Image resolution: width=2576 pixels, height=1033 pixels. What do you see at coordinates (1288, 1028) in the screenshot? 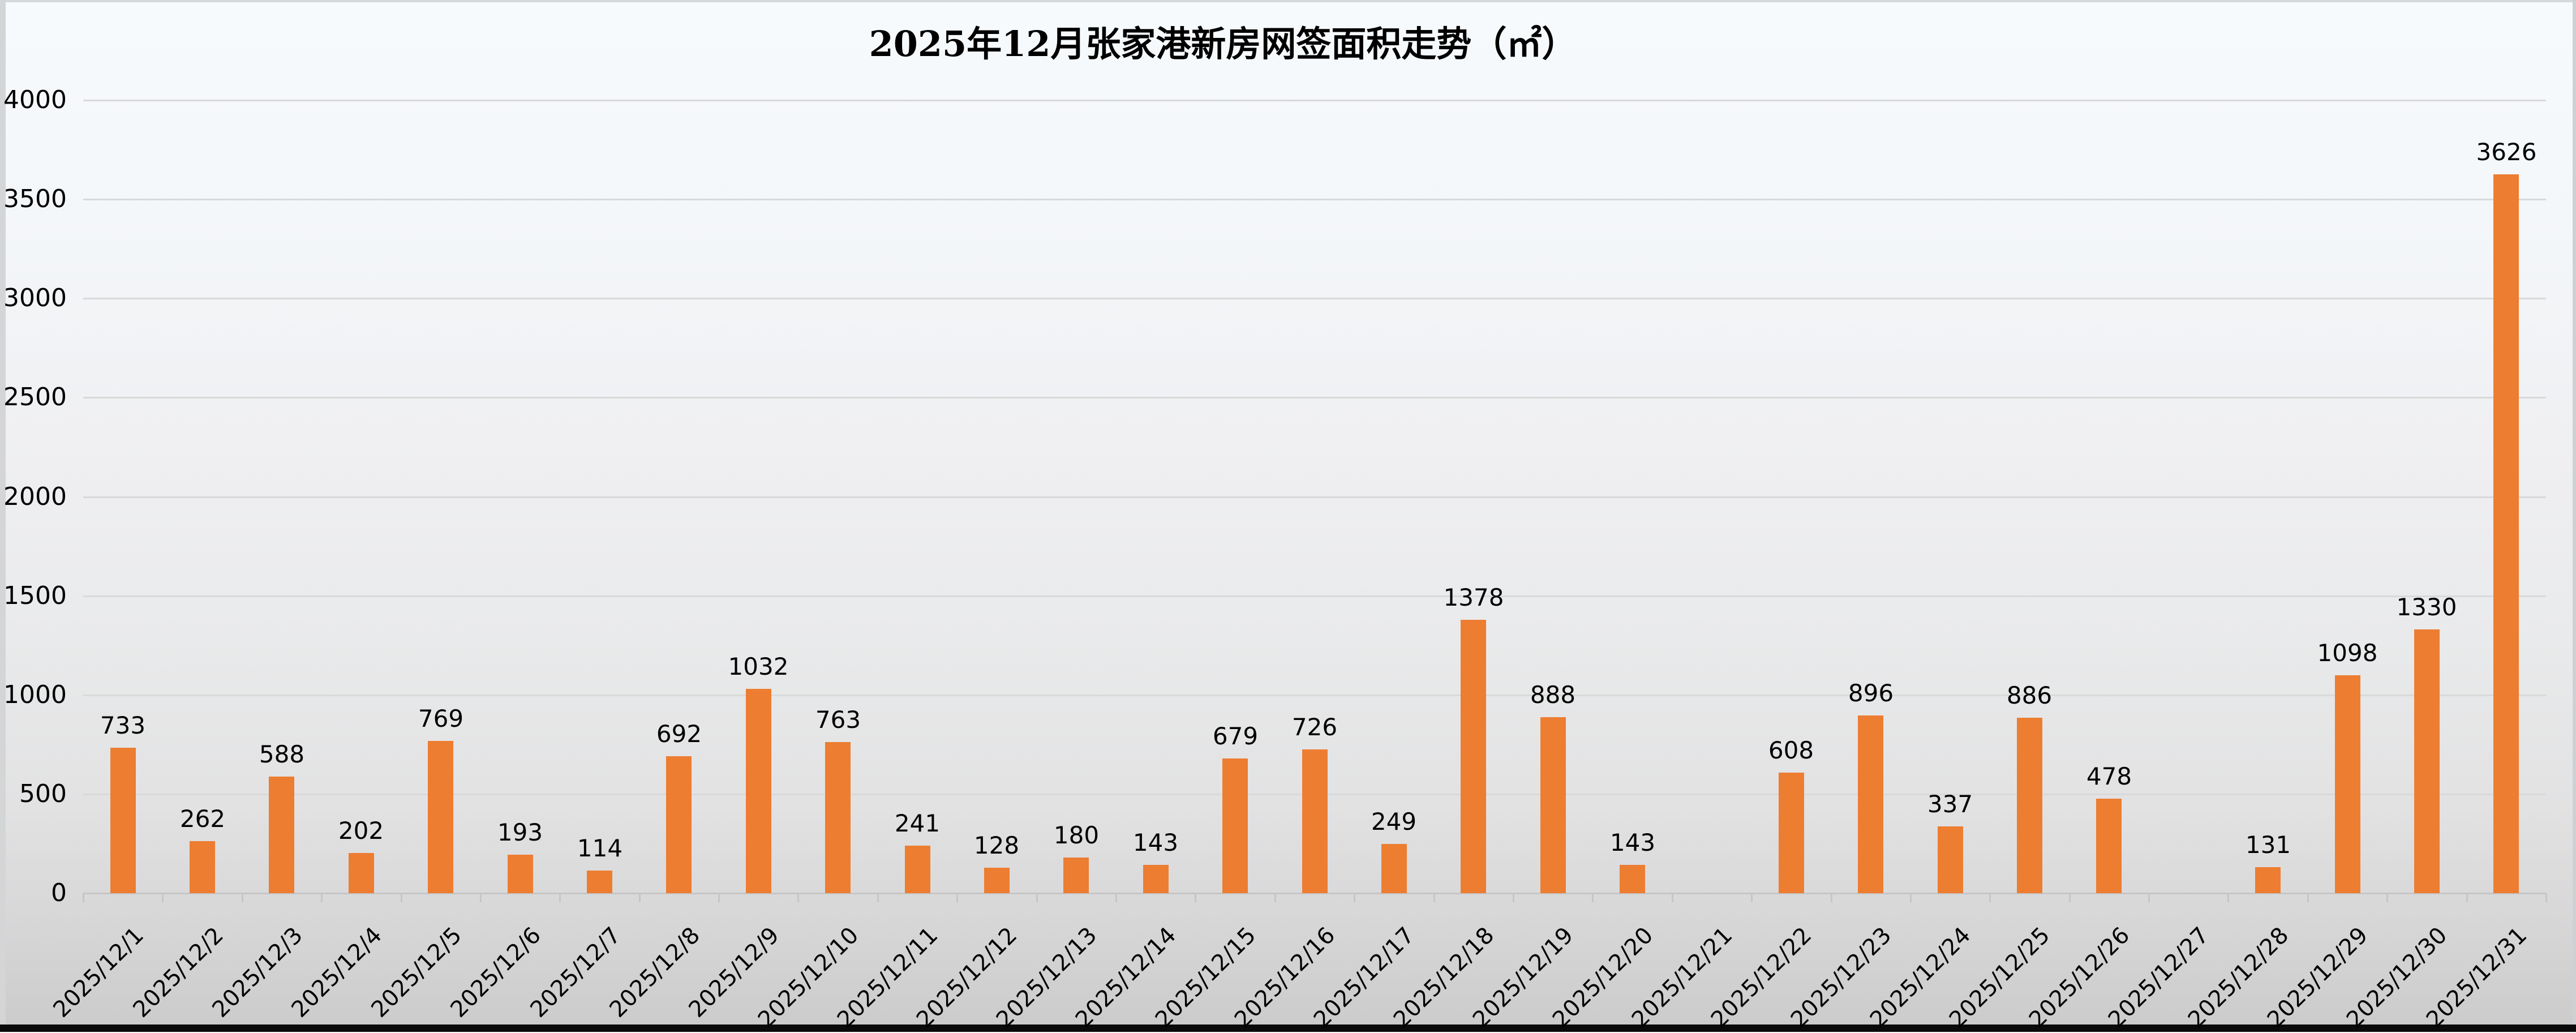
I see `frame-border-bottom` at bounding box center [1288, 1028].